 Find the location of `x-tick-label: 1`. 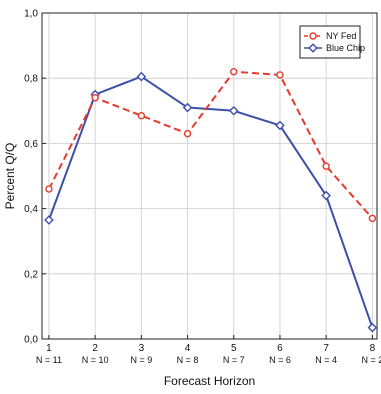

x-tick-label: 1 is located at coordinates (49, 348).